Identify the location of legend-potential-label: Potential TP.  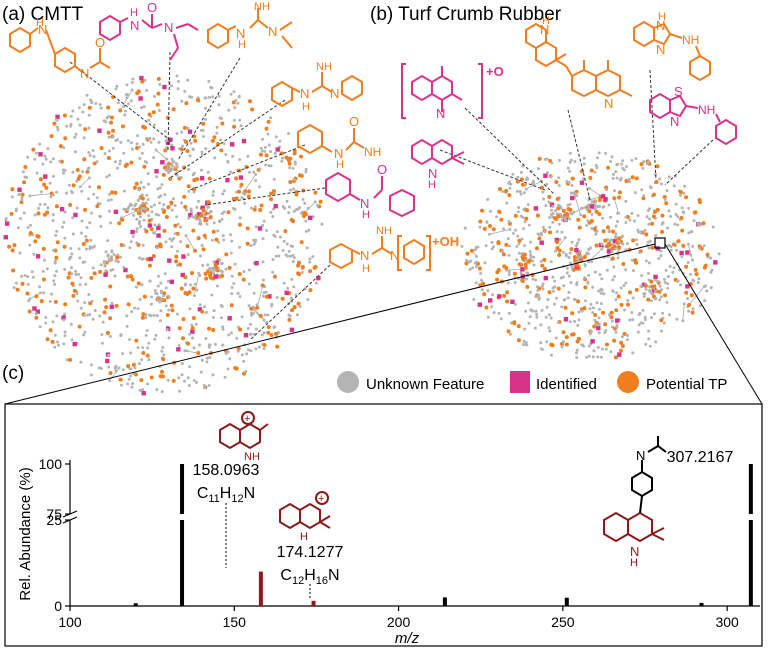
(686, 384).